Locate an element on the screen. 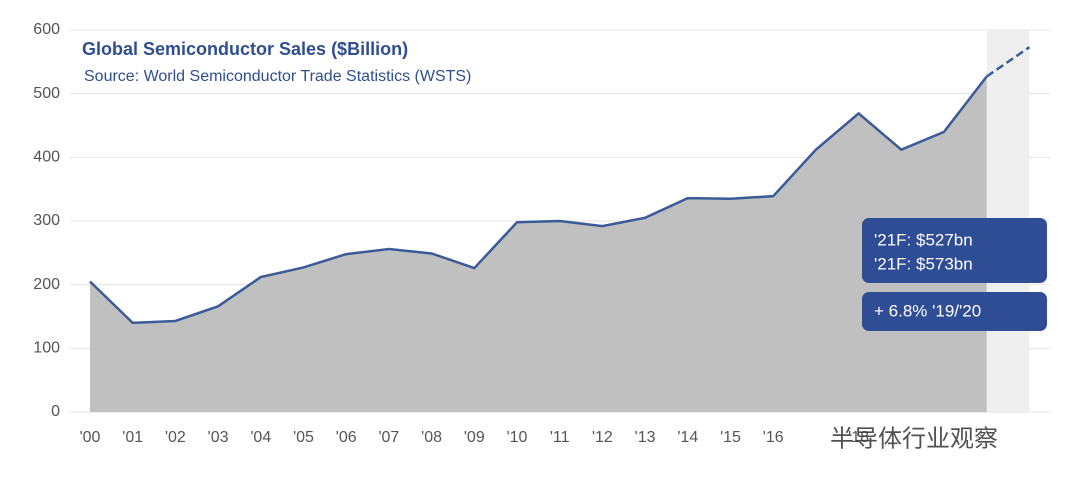 The width and height of the screenshot is (1080, 488). x-tick-label: '05 is located at coordinates (303, 437).